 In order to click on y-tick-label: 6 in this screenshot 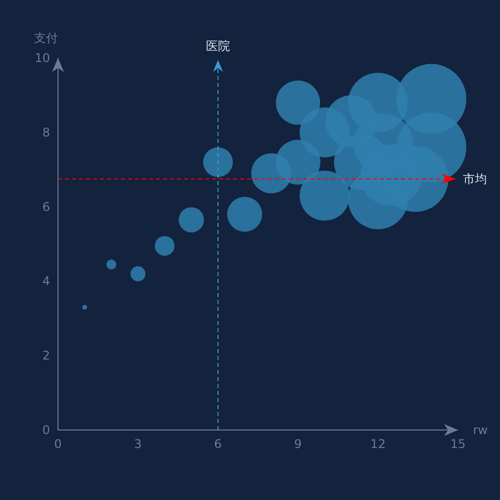, I will do `click(46, 207)`.